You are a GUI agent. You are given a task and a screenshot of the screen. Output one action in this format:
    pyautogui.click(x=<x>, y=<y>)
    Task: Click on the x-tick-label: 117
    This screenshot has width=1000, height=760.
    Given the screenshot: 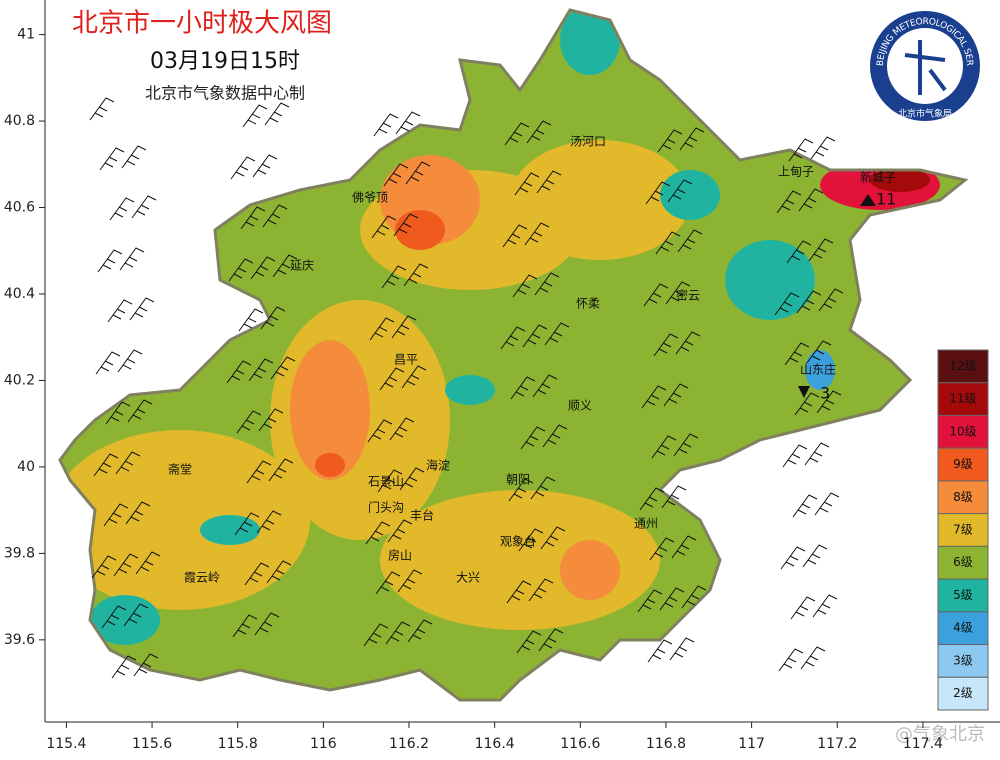 What is the action you would take?
    pyautogui.click(x=751, y=744)
    